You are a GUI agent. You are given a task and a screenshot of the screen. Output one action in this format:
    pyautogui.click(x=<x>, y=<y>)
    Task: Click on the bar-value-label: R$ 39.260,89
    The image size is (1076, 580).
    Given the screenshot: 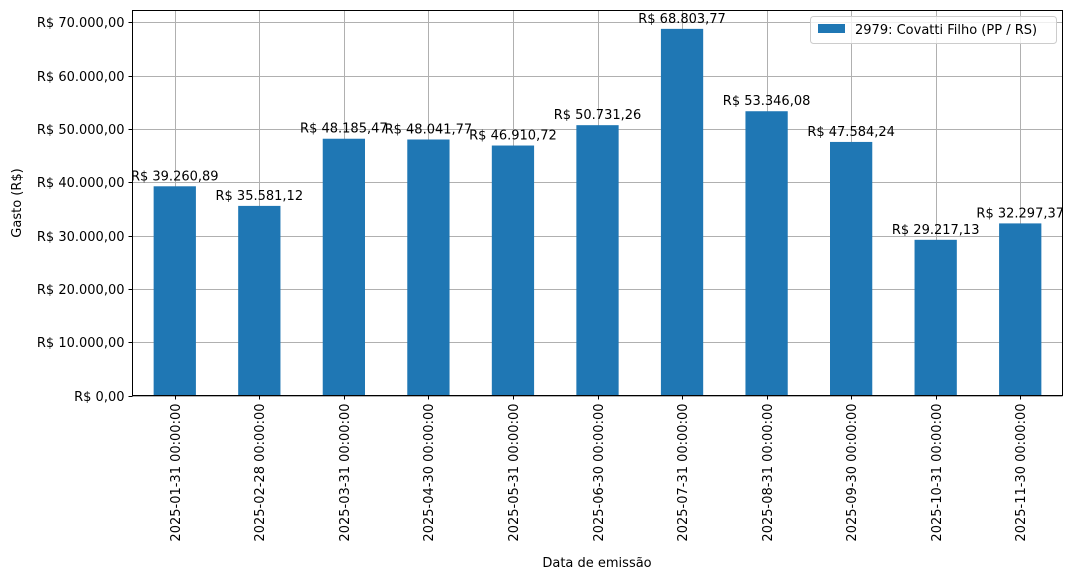 What is the action you would take?
    pyautogui.click(x=175, y=176)
    